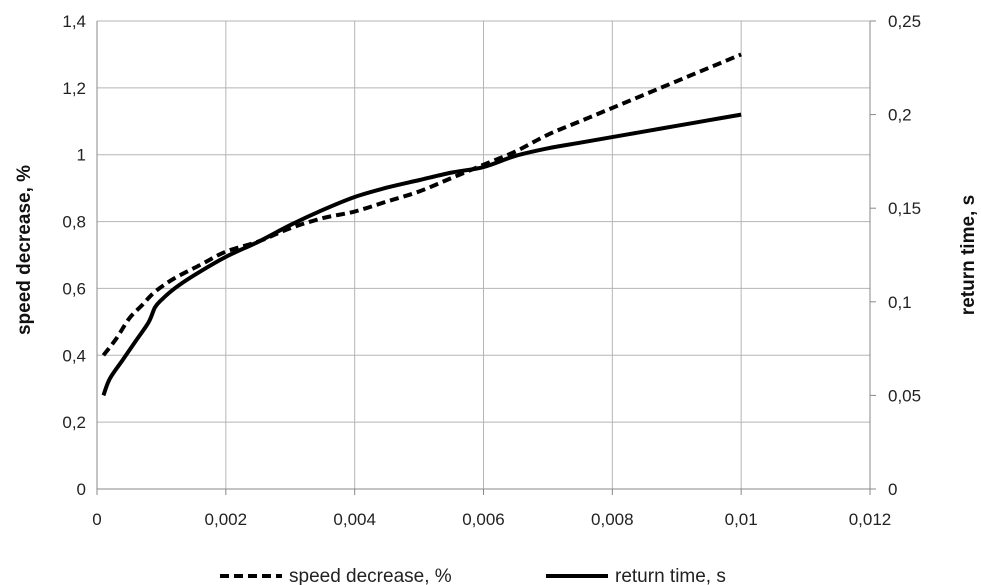  I want to click on x-tick-label: 0,002, so click(226, 519).